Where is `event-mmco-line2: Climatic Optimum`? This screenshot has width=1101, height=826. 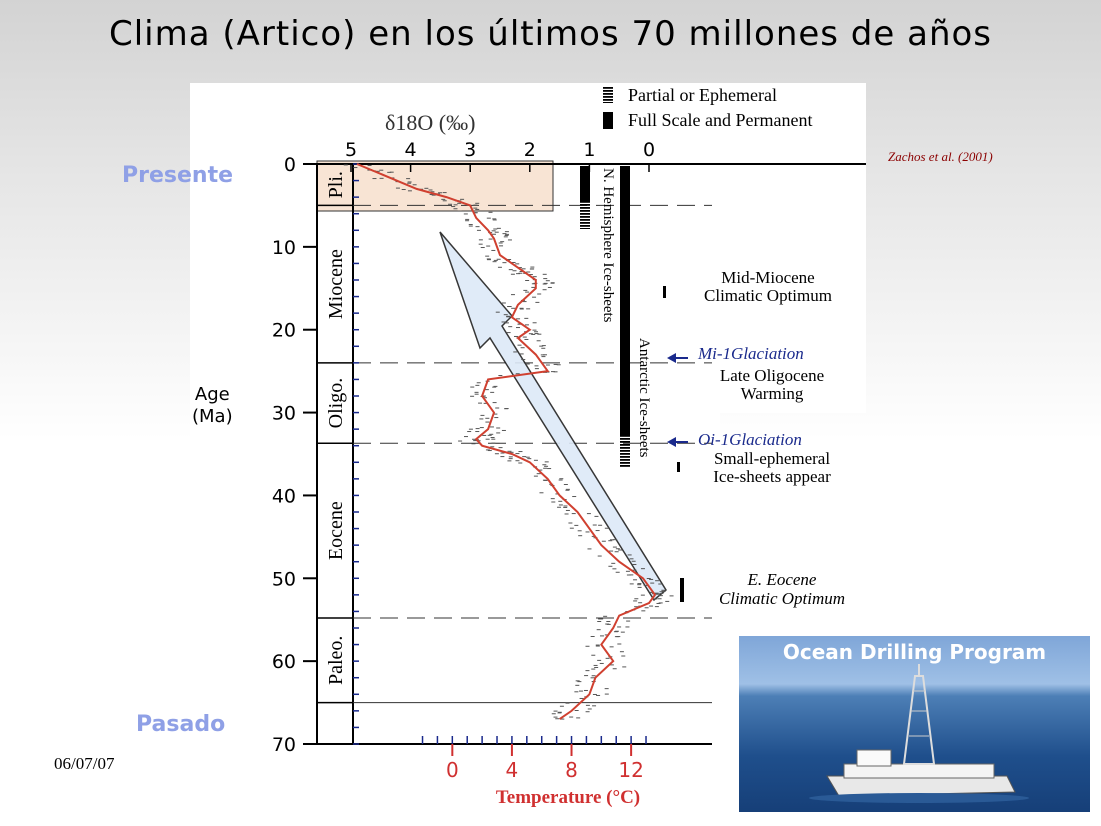
event-mmco-line2: Climatic Optimum is located at coordinates (768, 295).